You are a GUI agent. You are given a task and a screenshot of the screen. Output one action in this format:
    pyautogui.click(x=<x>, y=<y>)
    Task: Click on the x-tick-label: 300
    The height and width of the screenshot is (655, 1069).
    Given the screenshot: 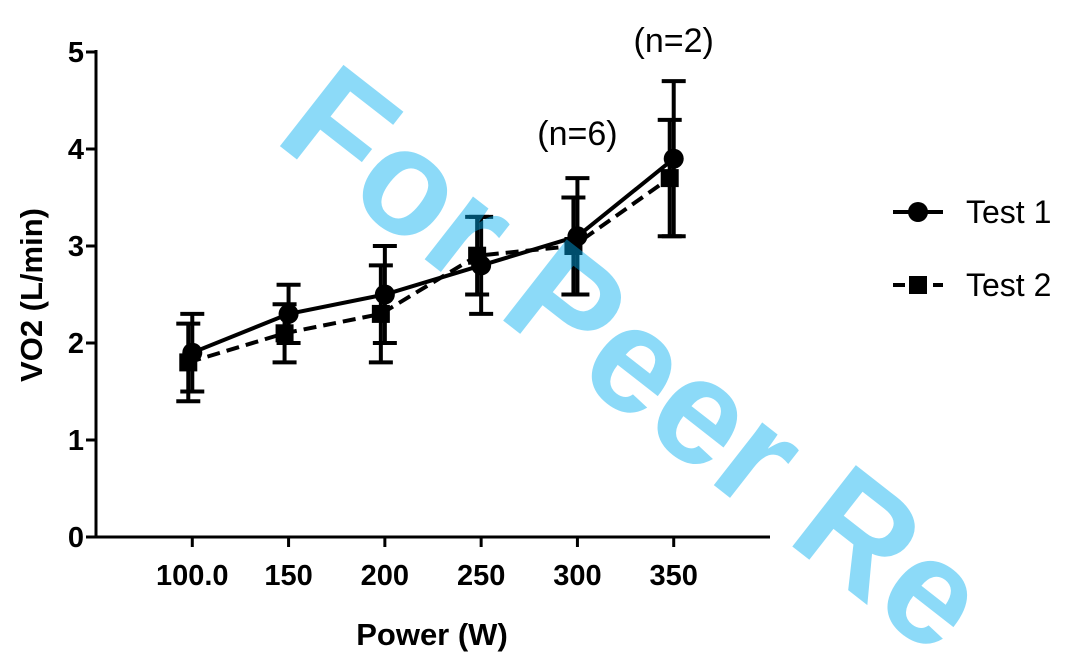 What is the action you would take?
    pyautogui.click(x=577, y=576)
    